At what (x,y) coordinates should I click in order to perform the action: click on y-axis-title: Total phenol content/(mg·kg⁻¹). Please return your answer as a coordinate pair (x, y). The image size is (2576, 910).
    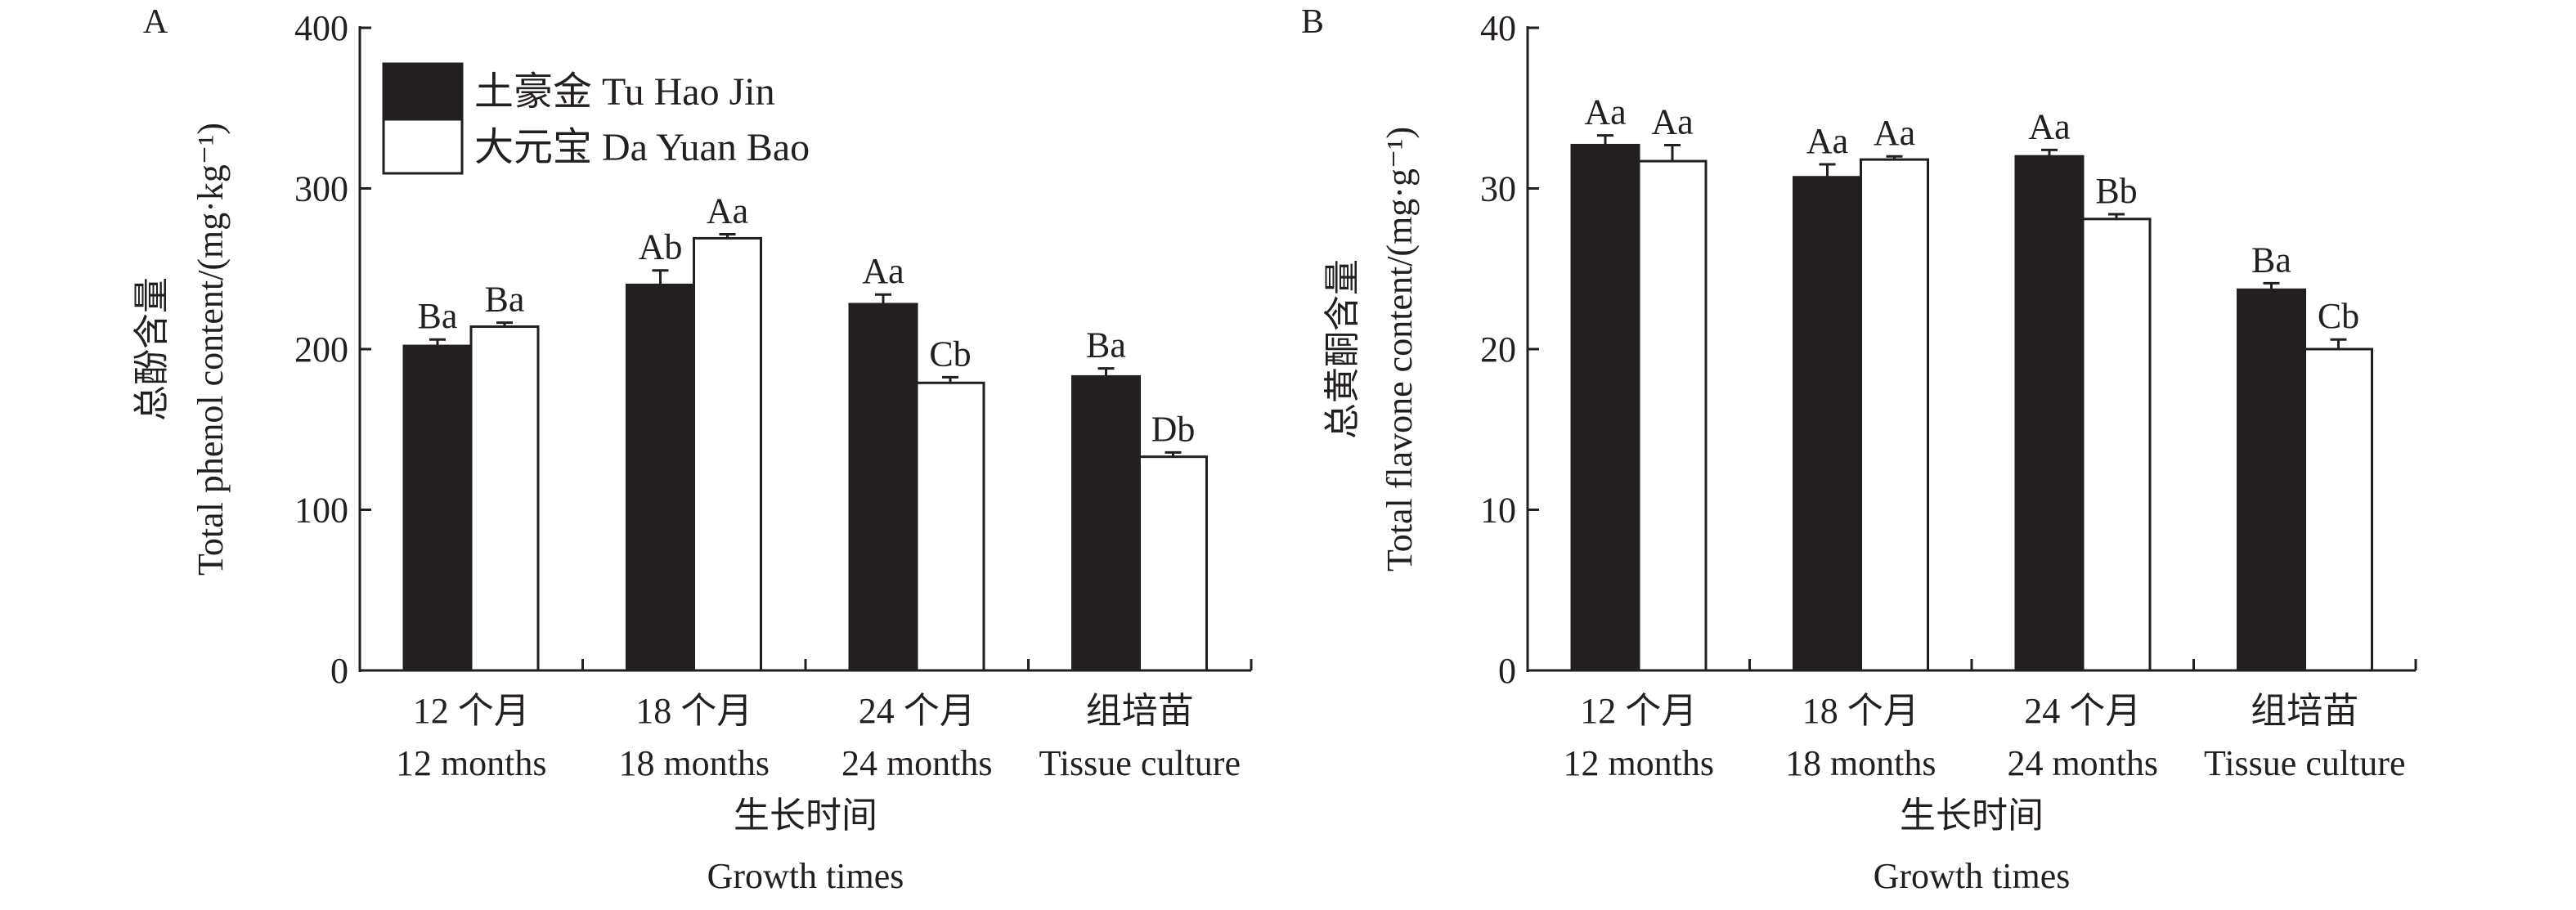
    Looking at the image, I should click on (211, 350).